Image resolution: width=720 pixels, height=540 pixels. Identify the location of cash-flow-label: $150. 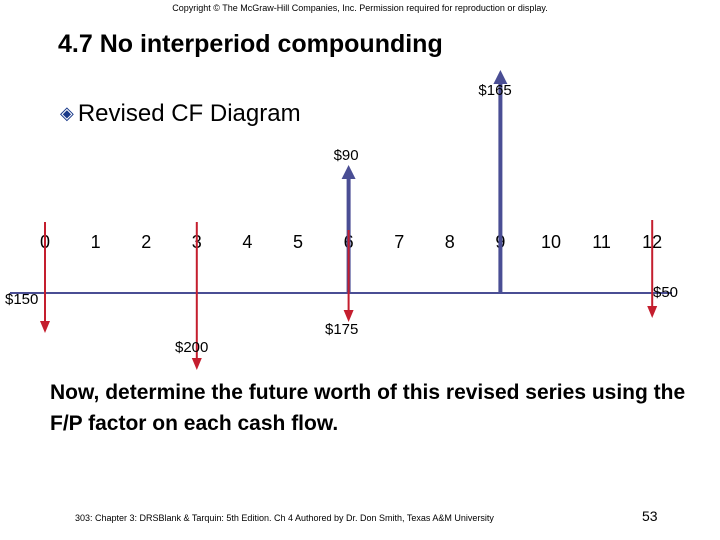
(21, 299).